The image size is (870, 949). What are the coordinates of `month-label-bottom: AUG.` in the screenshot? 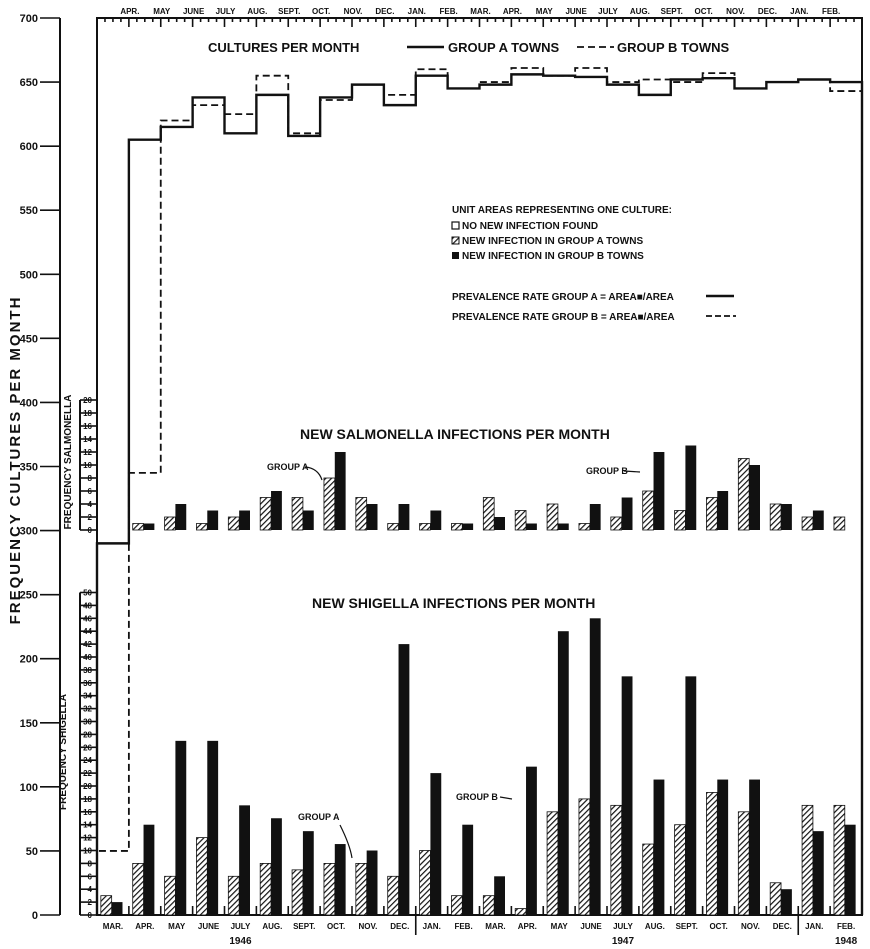 It's located at (655, 926).